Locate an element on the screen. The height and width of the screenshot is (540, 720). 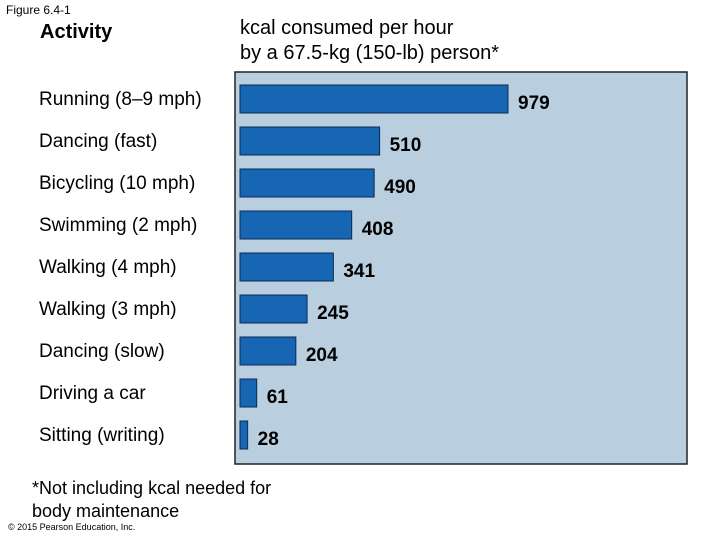
value-label: 510 is located at coordinates (406, 145).